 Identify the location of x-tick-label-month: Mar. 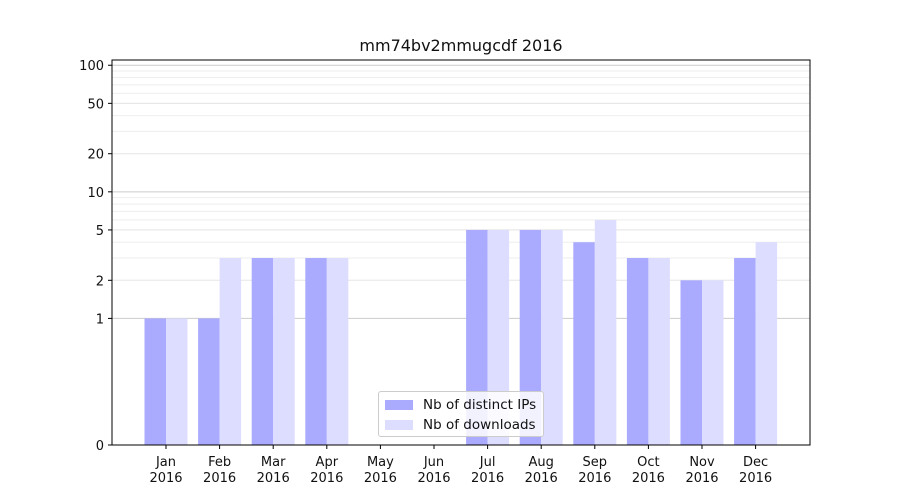
(273, 462).